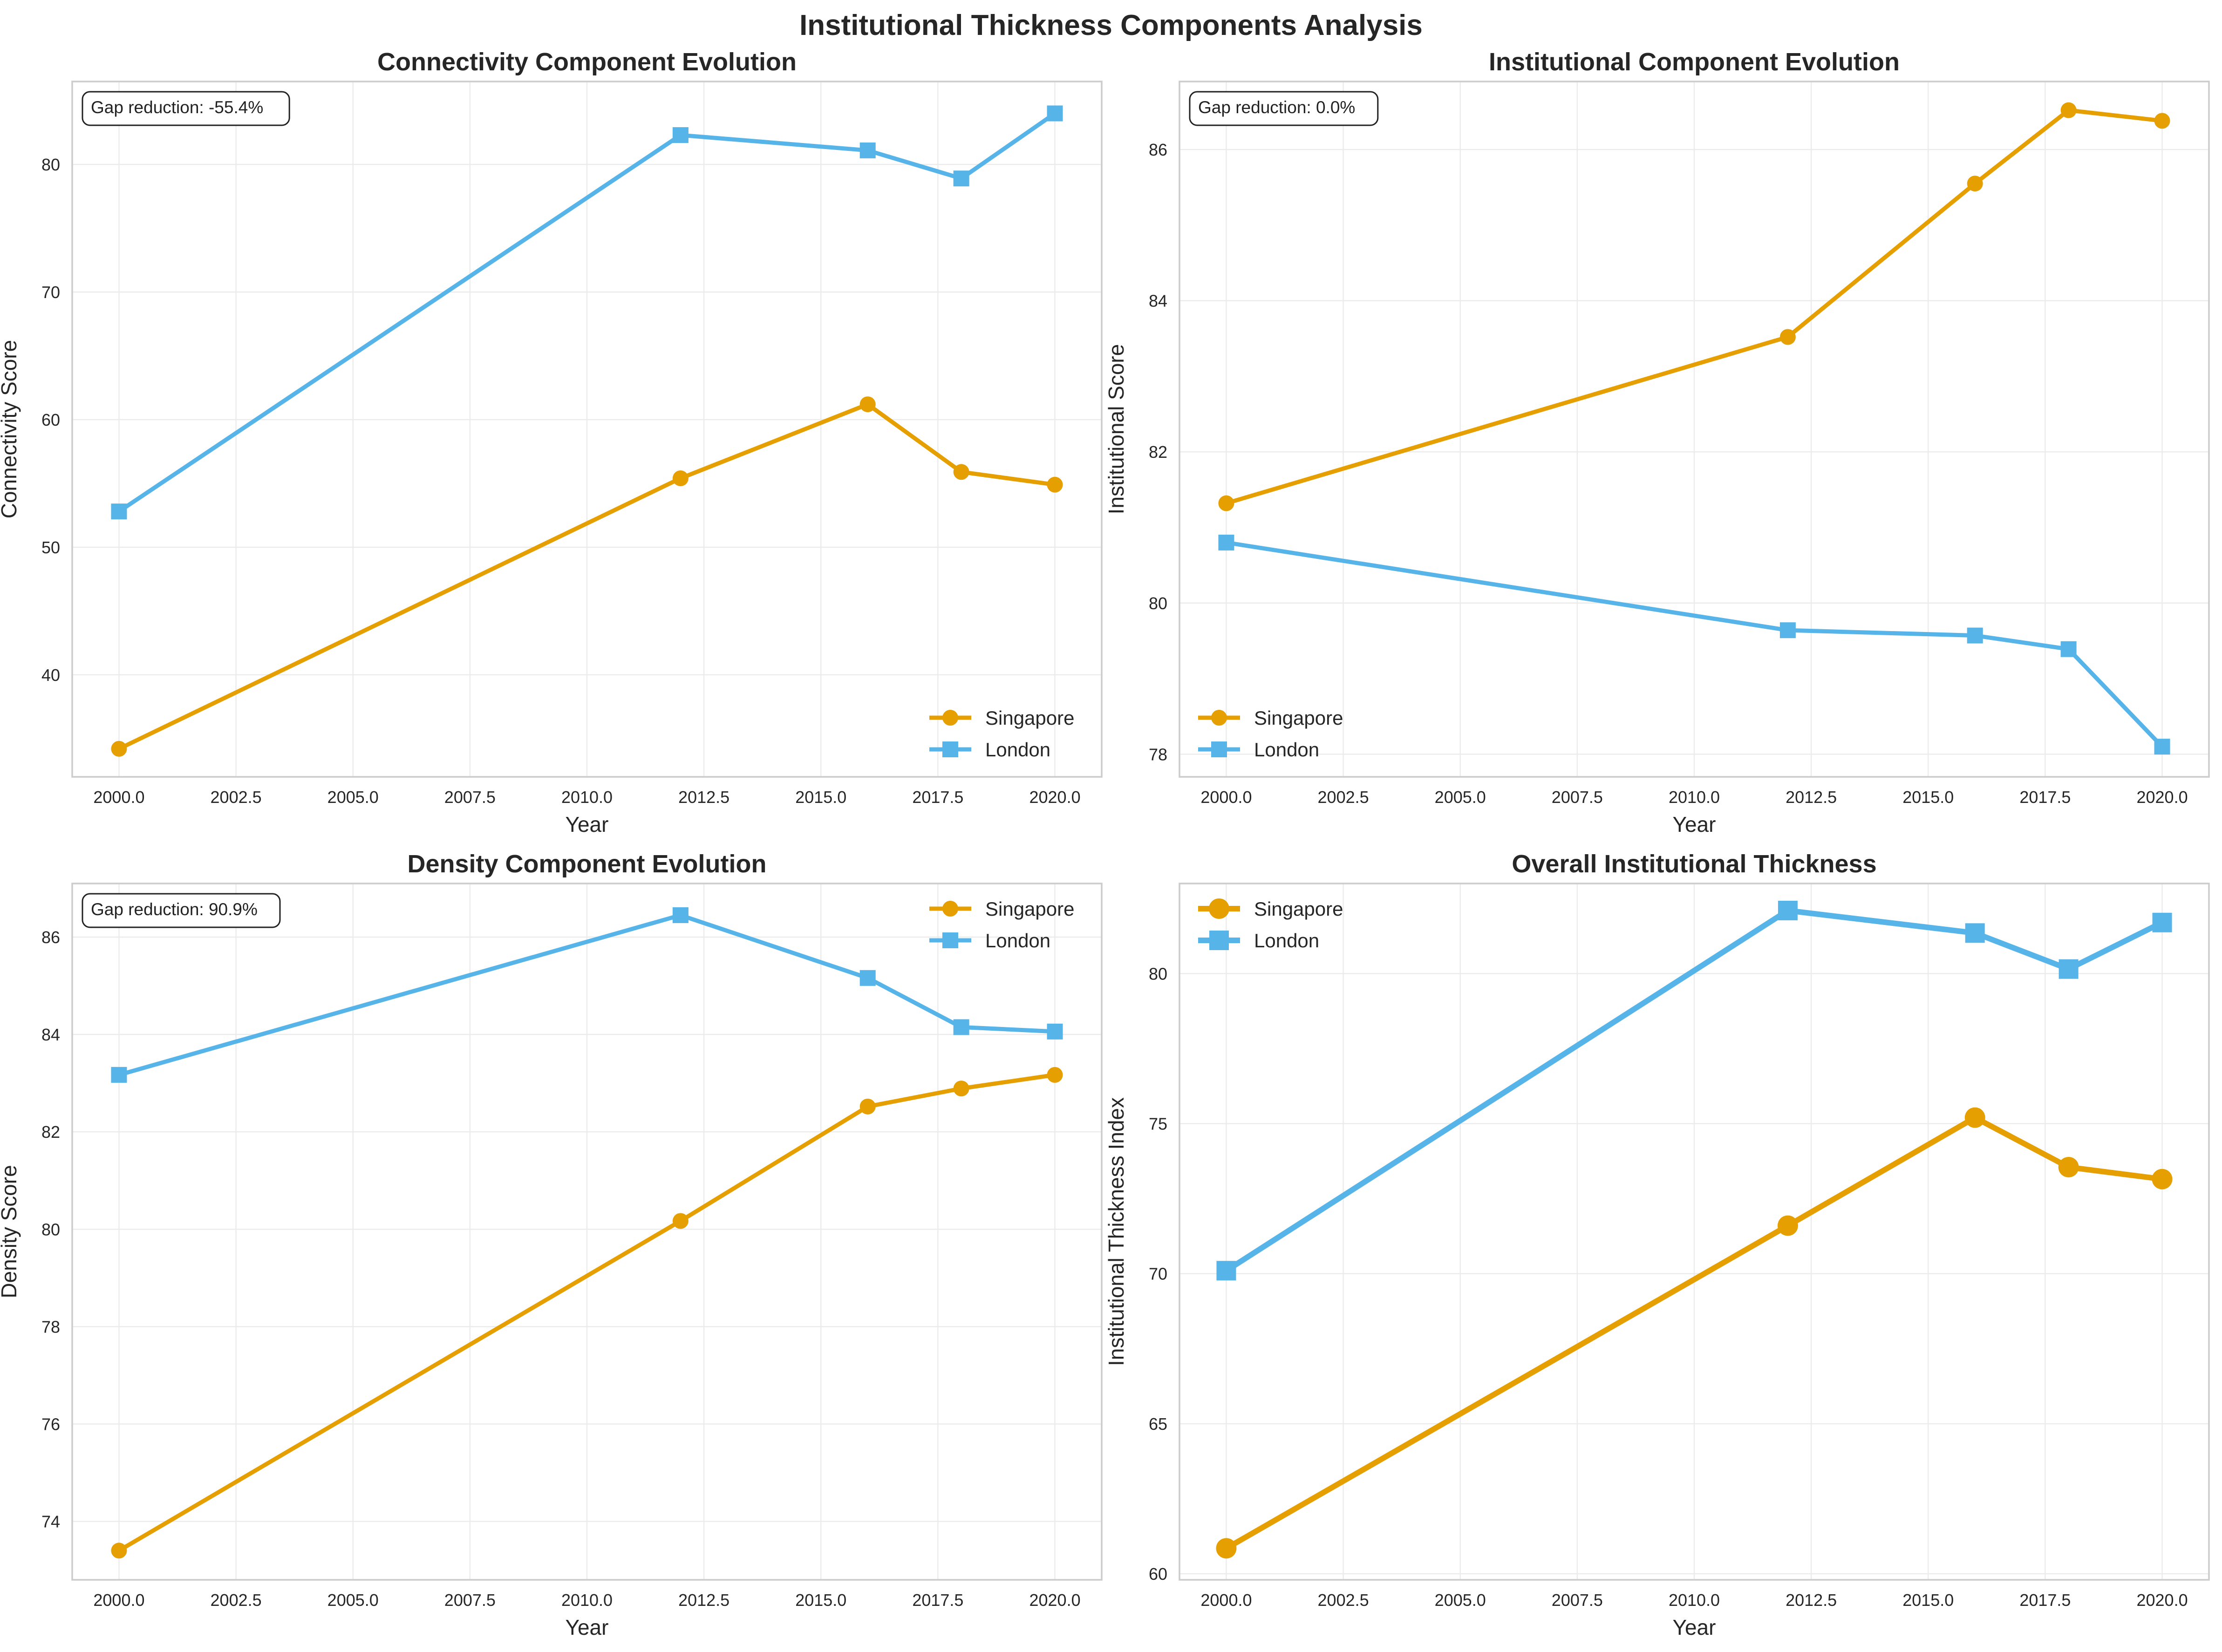 Image resolution: width=2222 pixels, height=1652 pixels. What do you see at coordinates (177, 107) in the screenshot?
I see `annotation-text: Gap reduction: -55.4%` at bounding box center [177, 107].